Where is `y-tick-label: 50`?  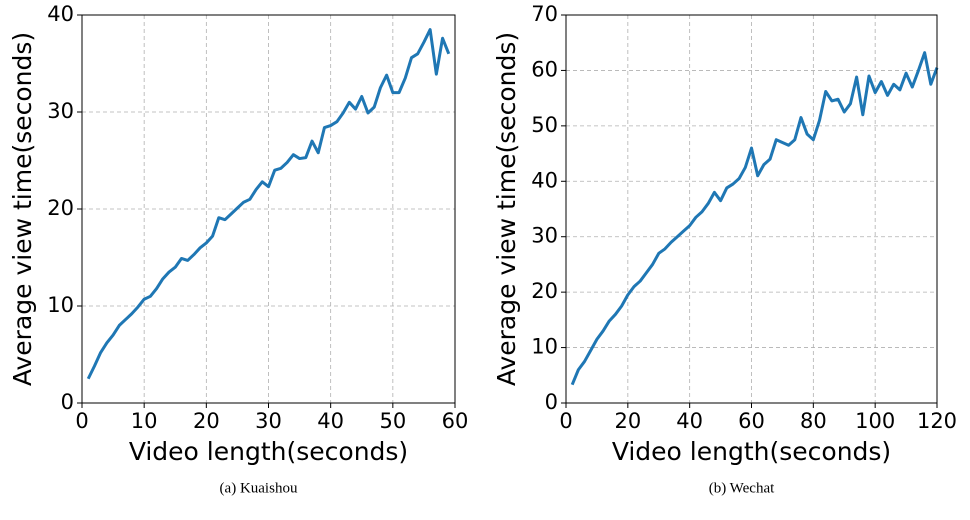 y-tick-label: 50 is located at coordinates (544, 125).